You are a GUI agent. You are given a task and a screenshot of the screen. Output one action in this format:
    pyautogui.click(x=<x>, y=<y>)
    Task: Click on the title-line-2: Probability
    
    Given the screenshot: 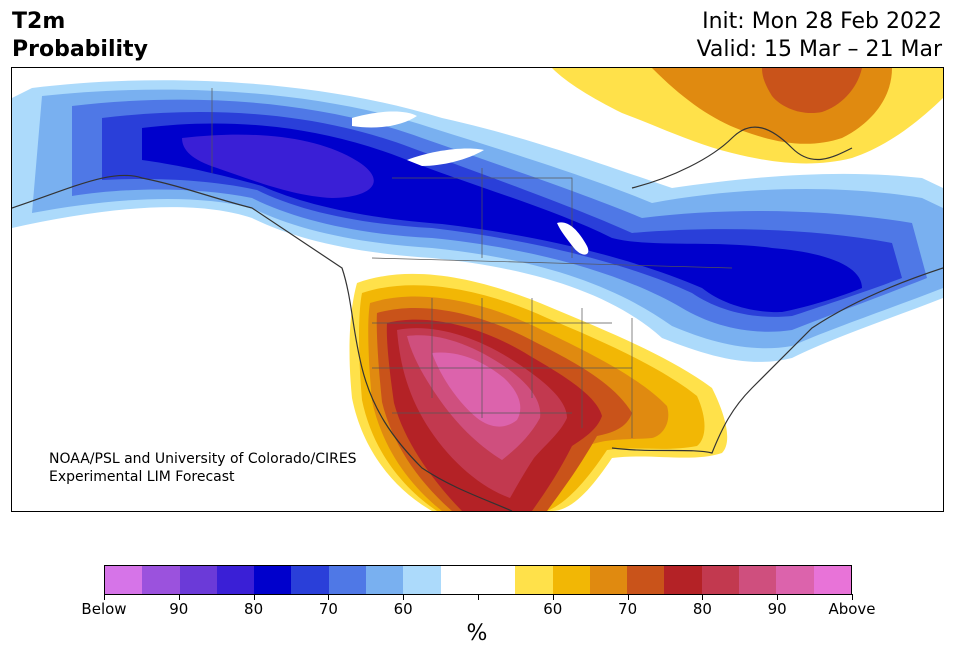 What is the action you would take?
    pyautogui.click(x=80, y=49)
    